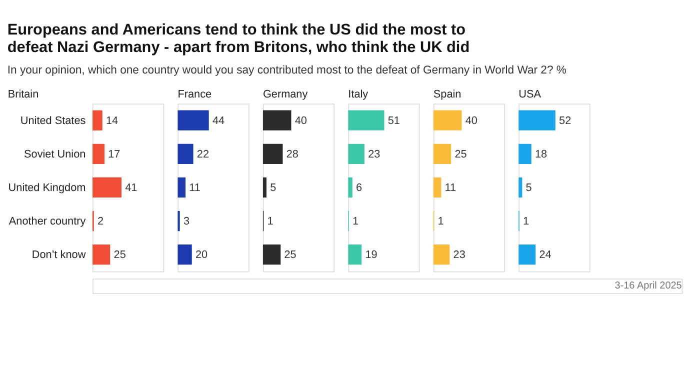 The image size is (690, 378). I want to click on data-label: 41, so click(131, 188).